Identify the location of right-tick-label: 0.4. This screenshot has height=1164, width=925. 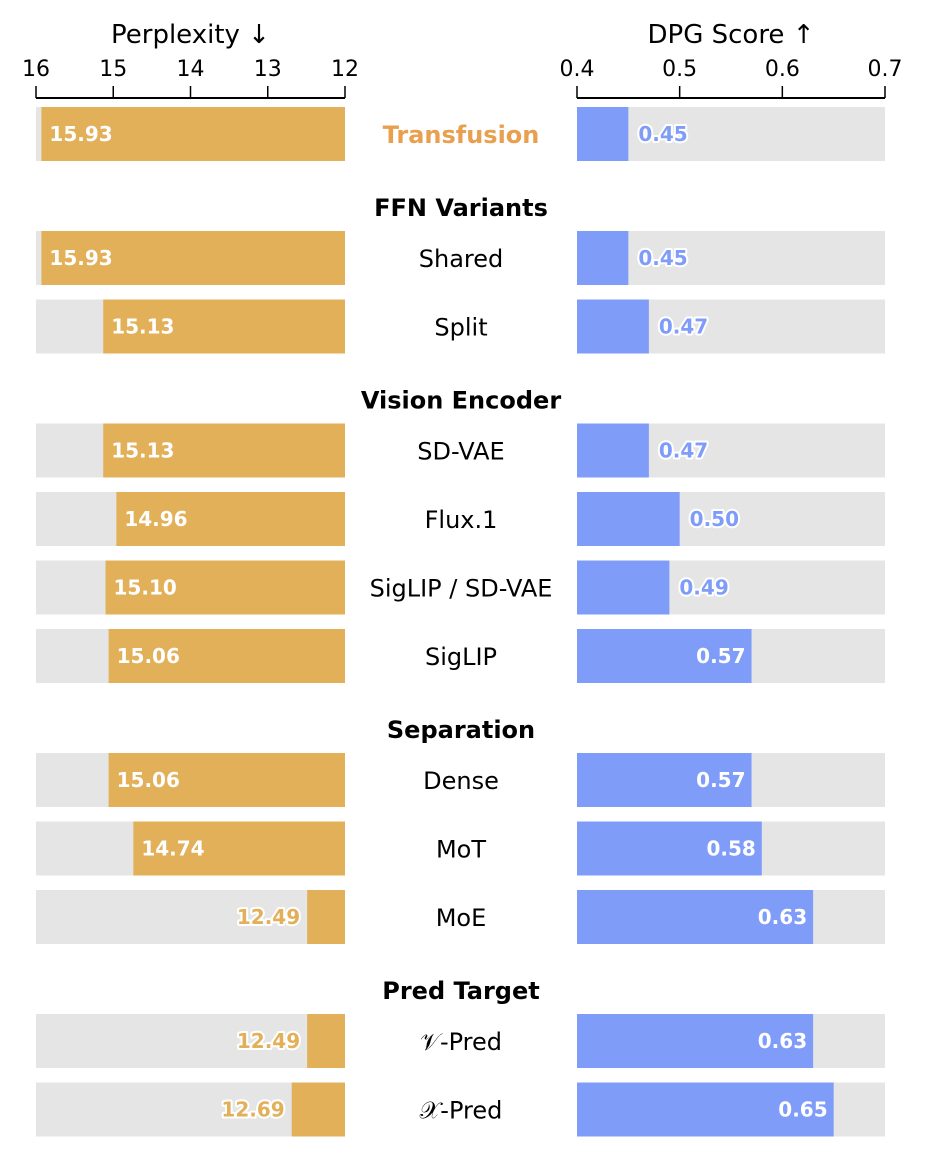
(577, 69).